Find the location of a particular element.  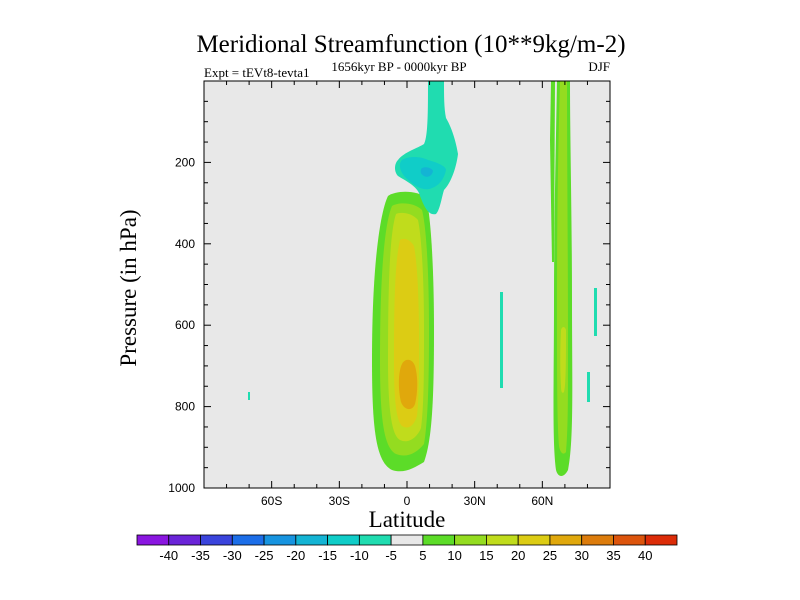

speck-75S is located at coordinates (249, 396).